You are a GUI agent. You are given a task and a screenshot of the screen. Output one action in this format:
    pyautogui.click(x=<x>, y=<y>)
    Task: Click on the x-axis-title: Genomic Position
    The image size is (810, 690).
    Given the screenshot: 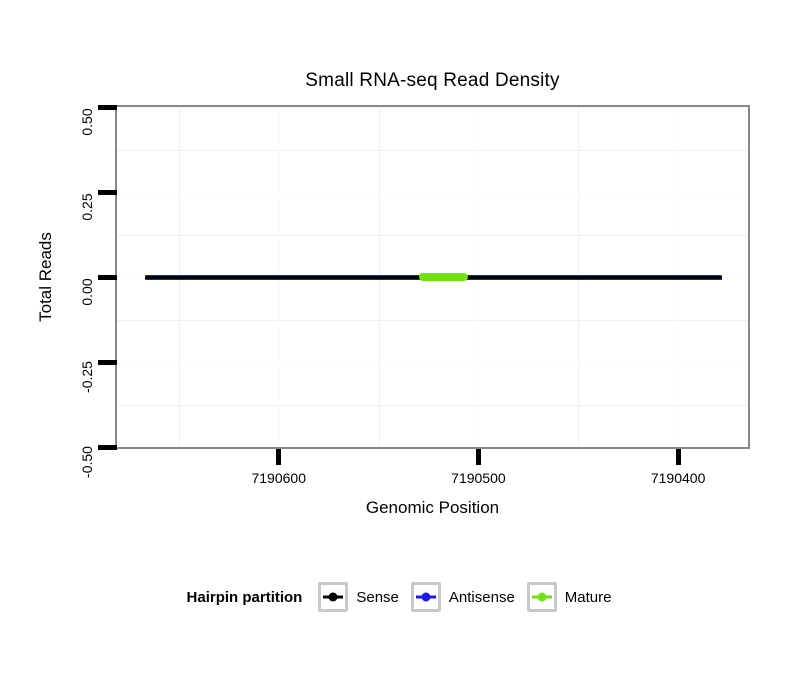 What is the action you would take?
    pyautogui.click(x=432, y=507)
    